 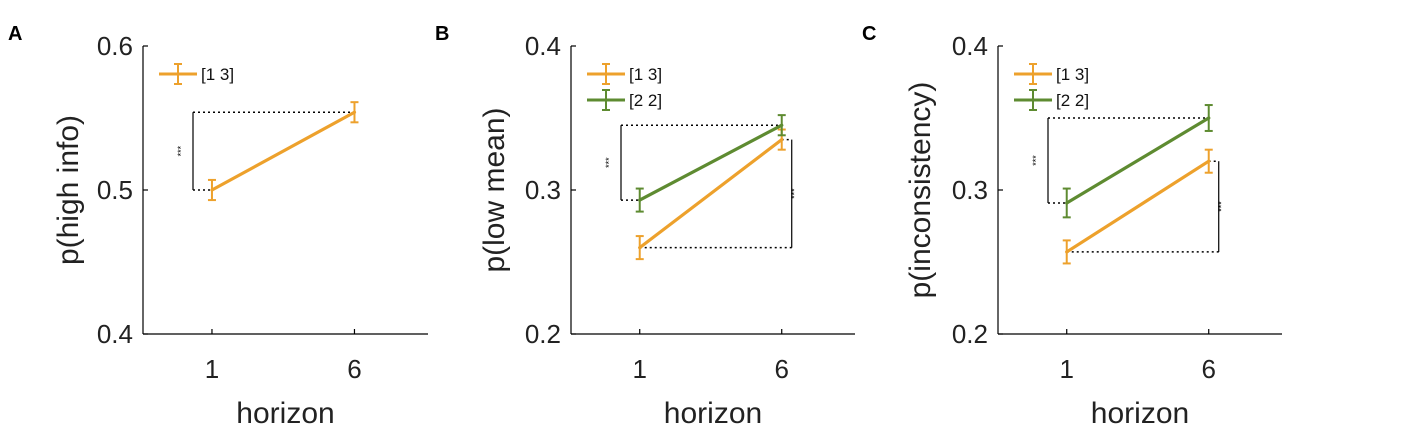 I want to click on y-axis-label: p(low mean), so click(x=494, y=189).